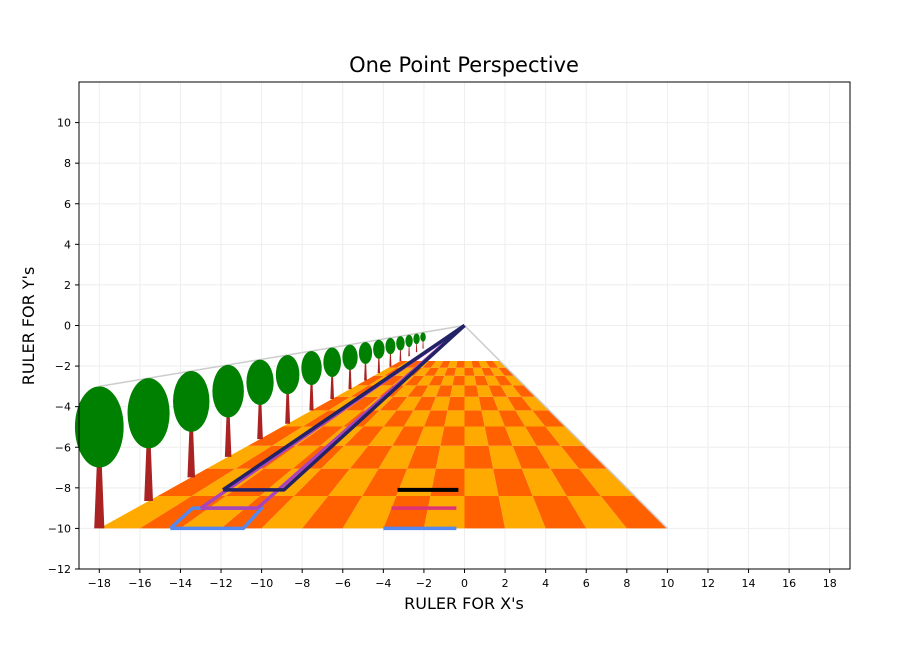 Image resolution: width=900 pixels, height=647 pixels. I want to click on x-tick-label: 4, so click(545, 583).